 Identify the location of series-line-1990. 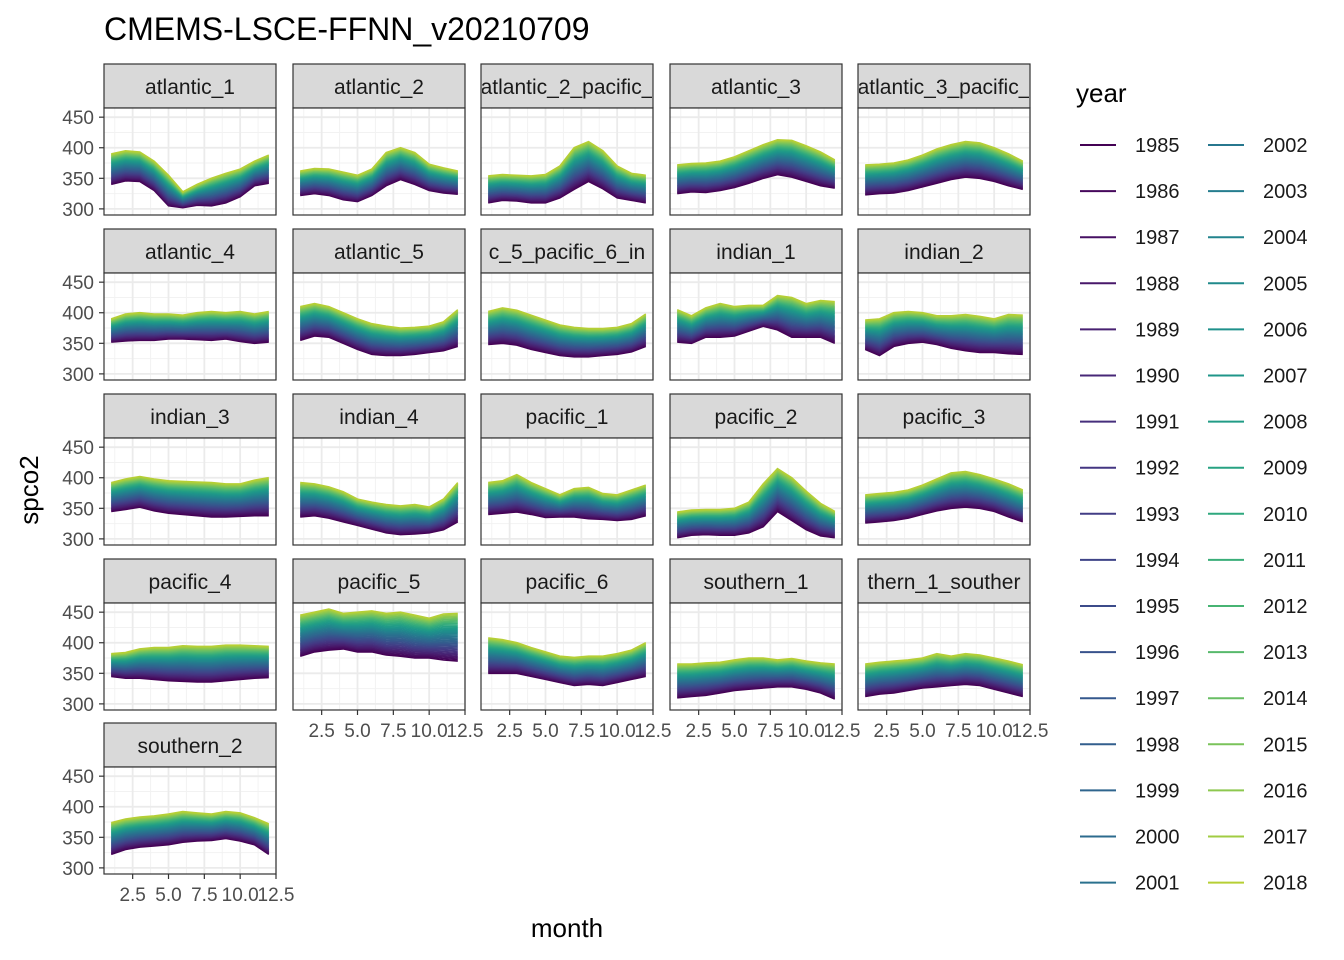
(379, 341).